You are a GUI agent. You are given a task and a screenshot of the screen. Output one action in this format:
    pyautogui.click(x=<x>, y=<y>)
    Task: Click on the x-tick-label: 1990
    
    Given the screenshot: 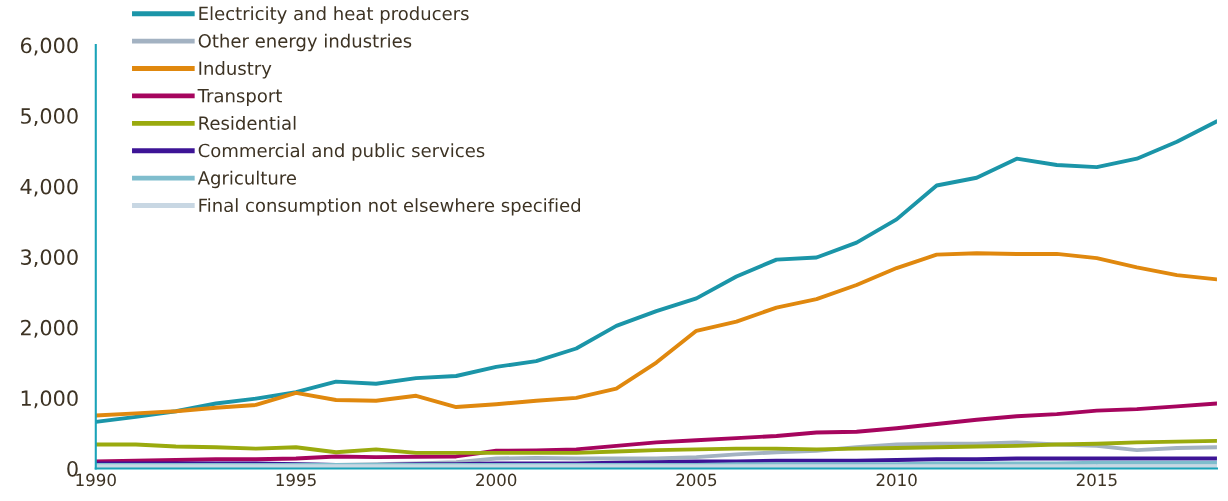 What is the action you would take?
    pyautogui.click(x=96, y=480)
    